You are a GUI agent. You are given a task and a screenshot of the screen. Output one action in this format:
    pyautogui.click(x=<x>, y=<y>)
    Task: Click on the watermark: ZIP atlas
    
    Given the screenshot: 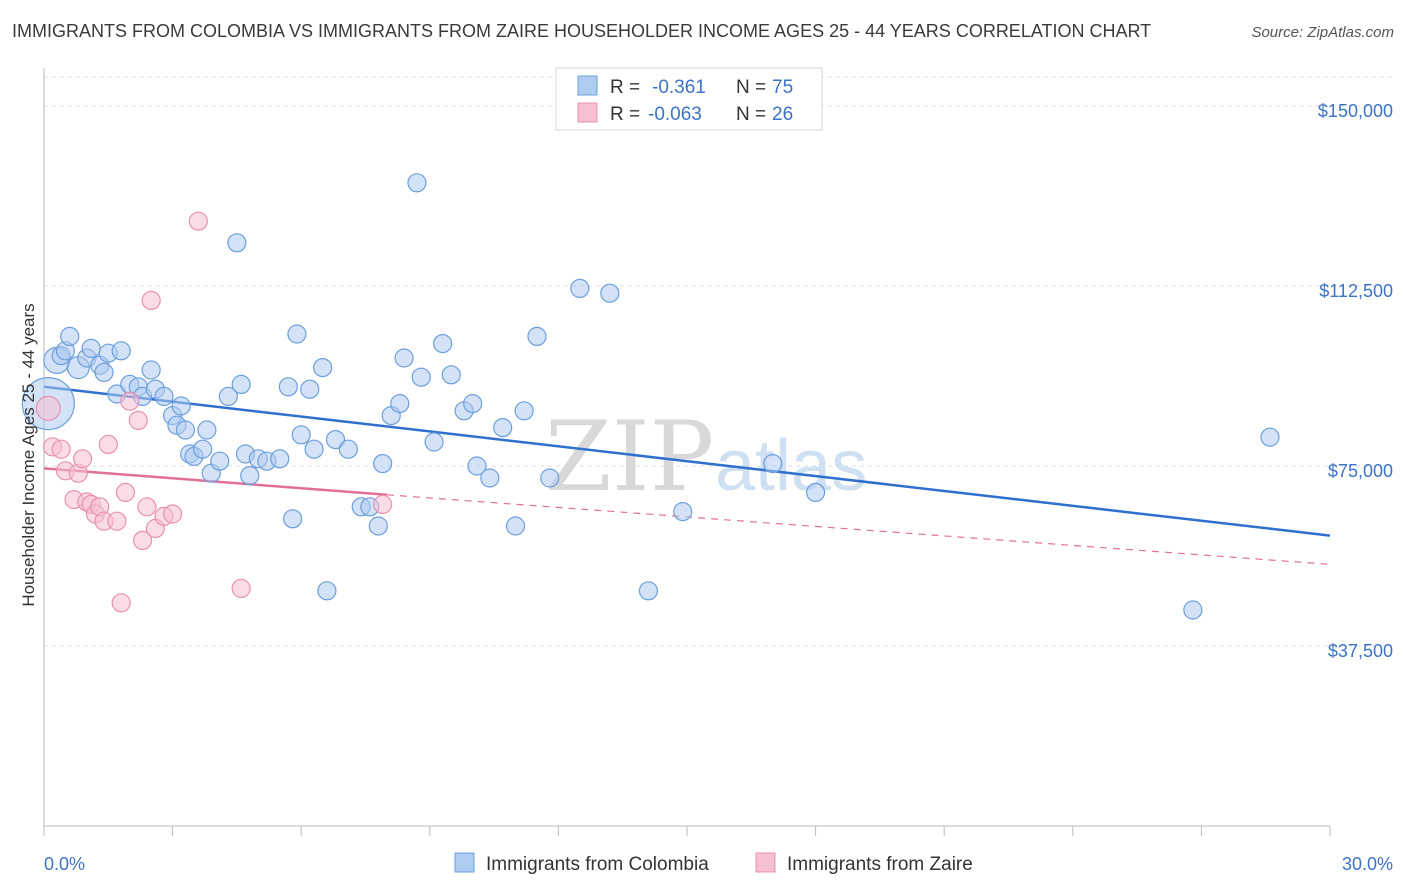 What is the action you would take?
    pyautogui.click(x=706, y=457)
    